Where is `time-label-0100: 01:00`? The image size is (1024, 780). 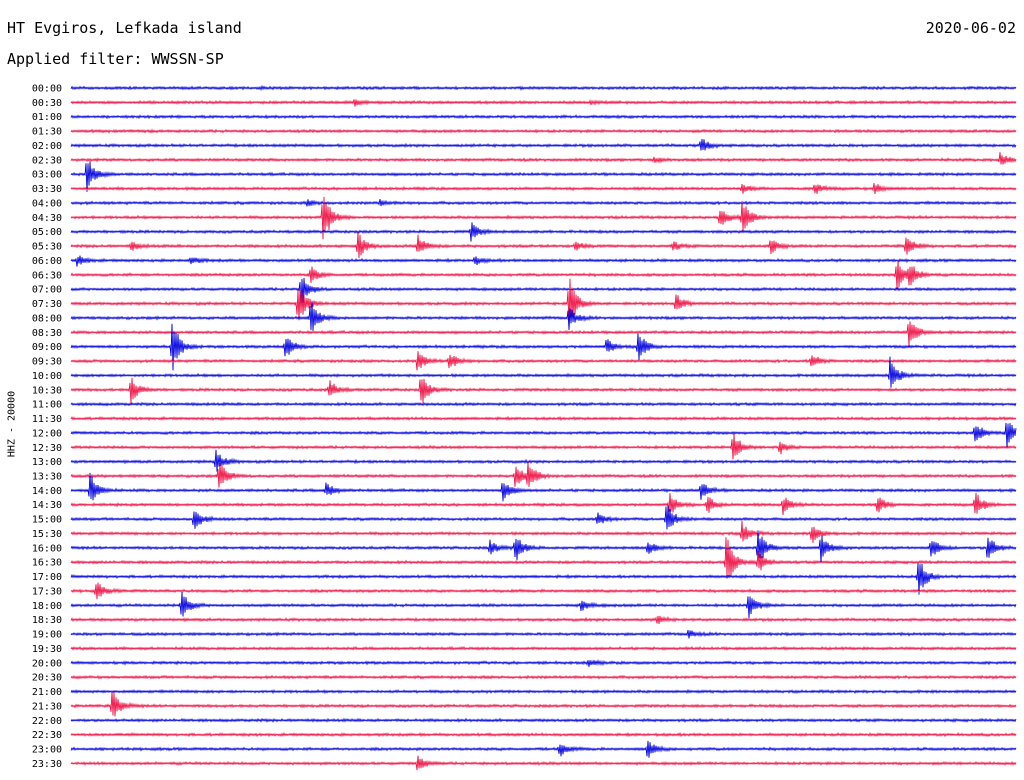
time-label-0100: 01:00 is located at coordinates (47, 117).